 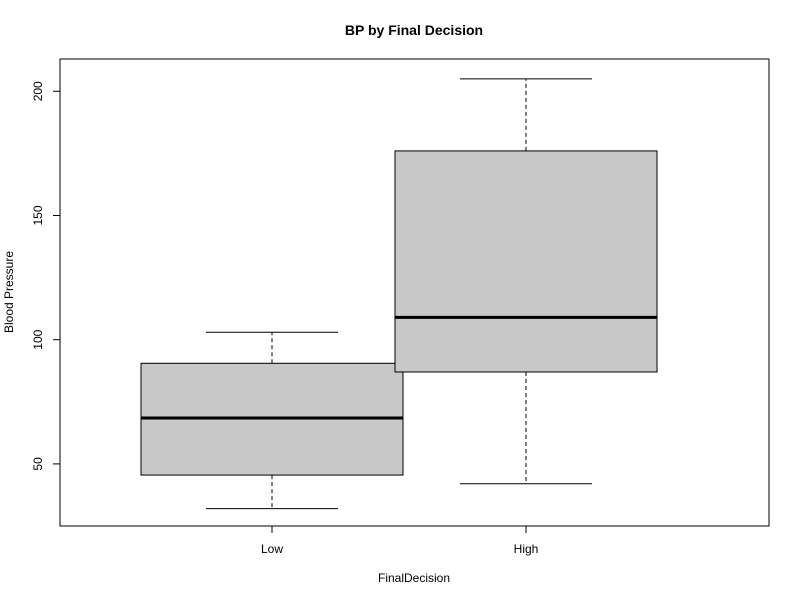 What do you see at coordinates (414, 30) in the screenshot?
I see `chart-title: BP by Final Decision` at bounding box center [414, 30].